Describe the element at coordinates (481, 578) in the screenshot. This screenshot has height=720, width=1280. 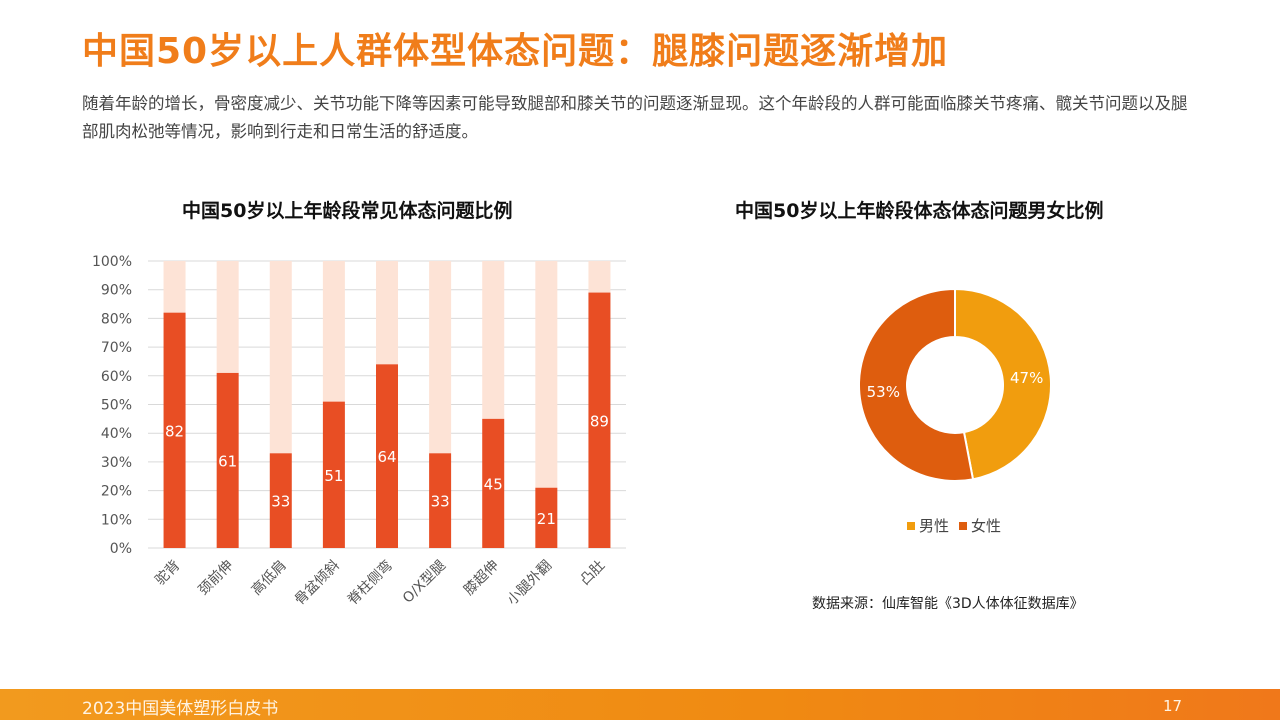
I see `x-tick-label: 膝超伸` at that location.